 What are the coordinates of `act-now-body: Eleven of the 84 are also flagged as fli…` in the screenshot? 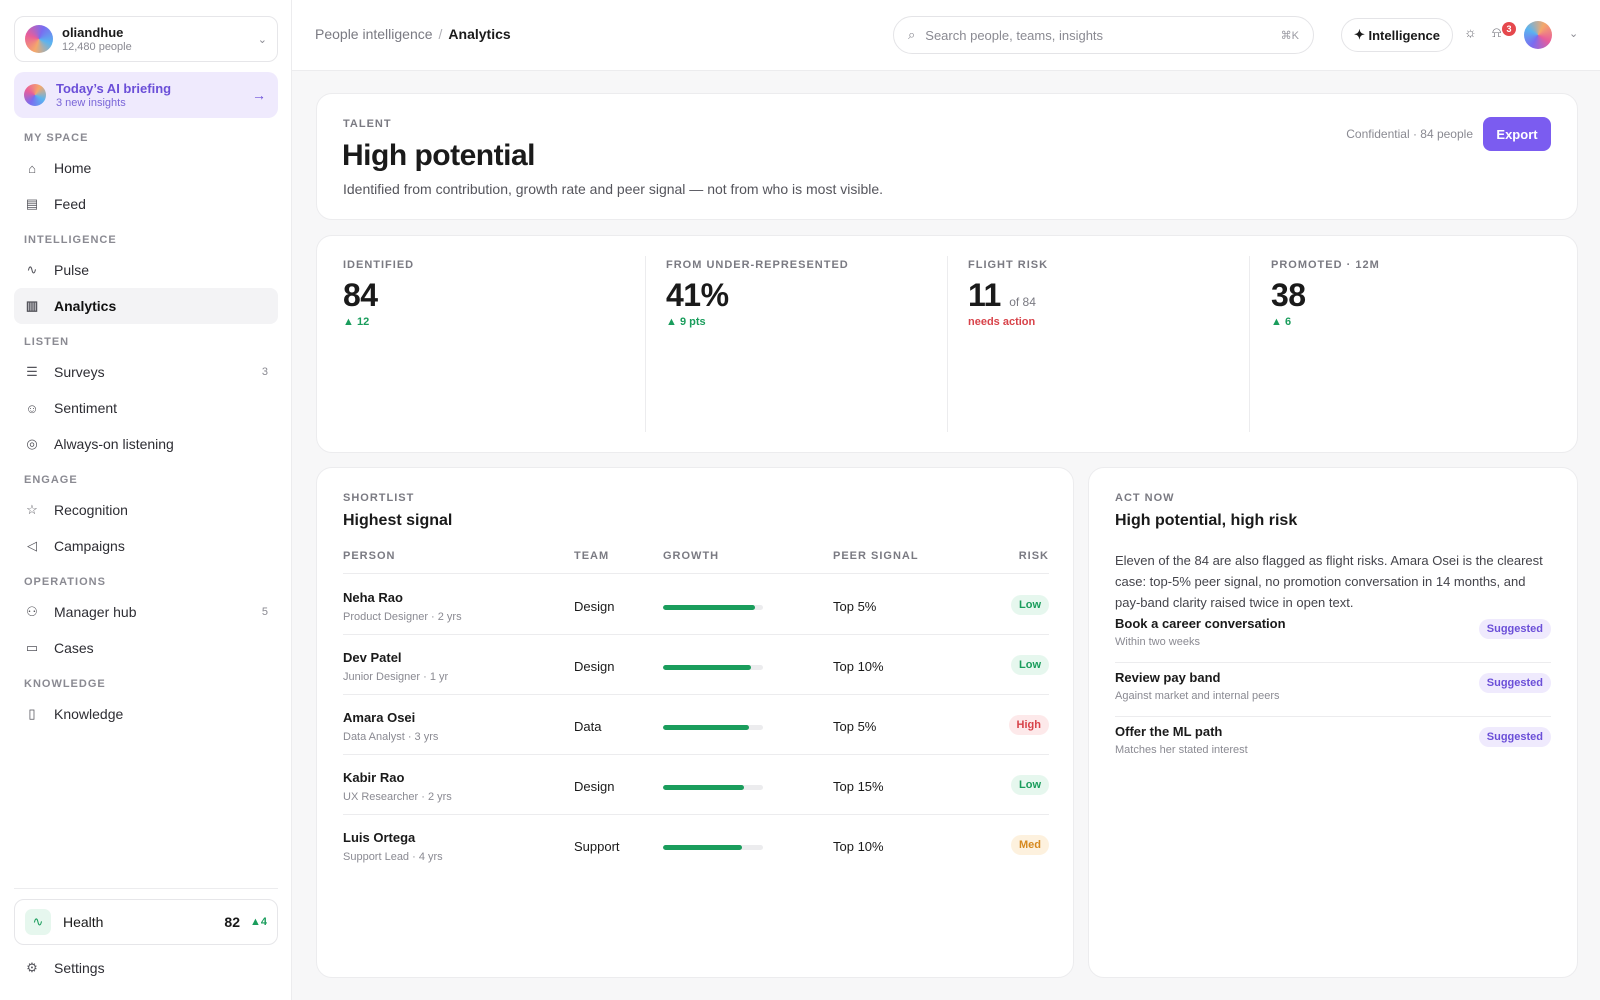 It's located at (1329, 581).